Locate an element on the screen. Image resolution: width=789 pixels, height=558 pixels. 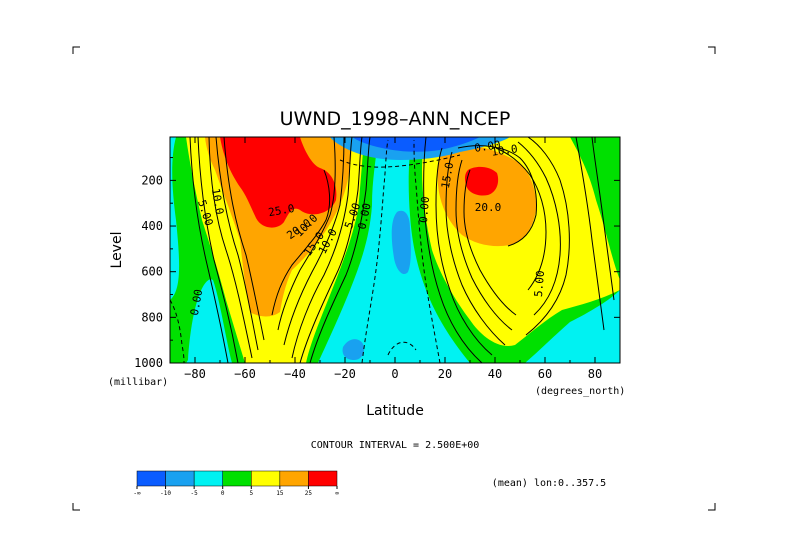
contour-lines-negative is located at coordinates (315, 251).